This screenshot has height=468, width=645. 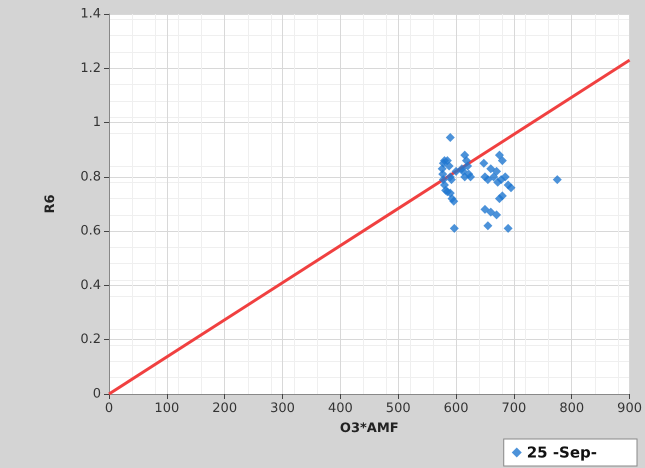 I want to click on x-tick-label: 300, so click(x=282, y=408).